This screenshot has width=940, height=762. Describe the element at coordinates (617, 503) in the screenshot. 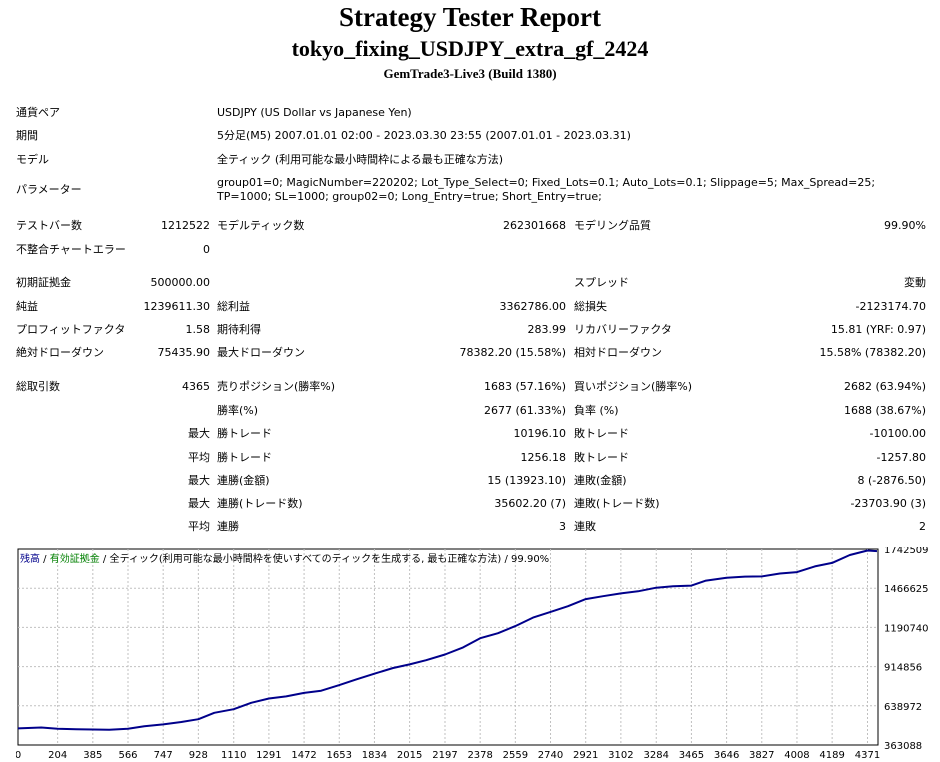

I see `consec-loss-label: 連敗(トレード数)` at that location.